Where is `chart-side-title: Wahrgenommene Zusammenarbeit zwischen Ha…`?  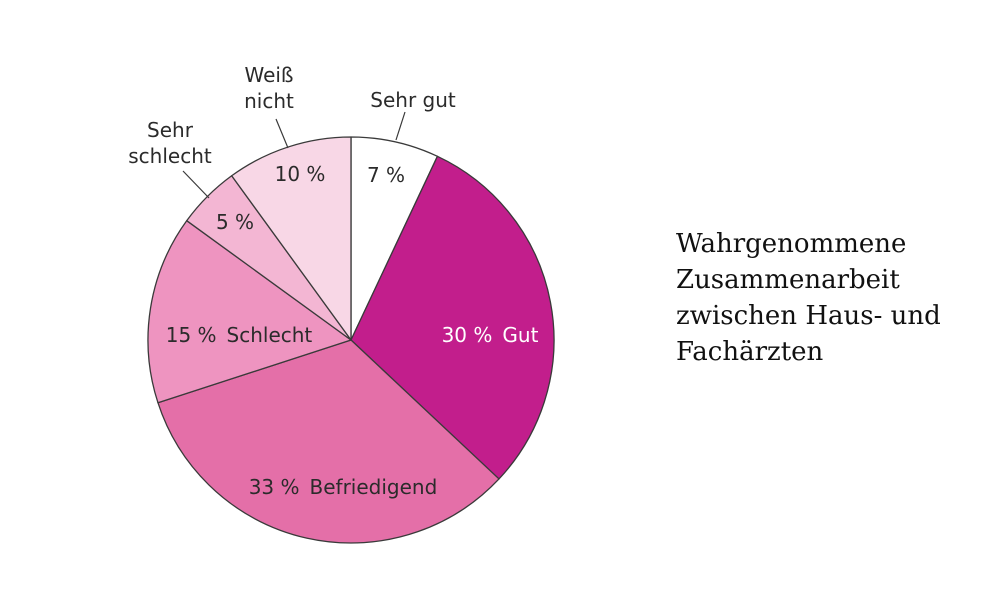
chart-side-title: Wahrgenommene Zusammenarbeit zwischen Ha… is located at coordinates (826, 298).